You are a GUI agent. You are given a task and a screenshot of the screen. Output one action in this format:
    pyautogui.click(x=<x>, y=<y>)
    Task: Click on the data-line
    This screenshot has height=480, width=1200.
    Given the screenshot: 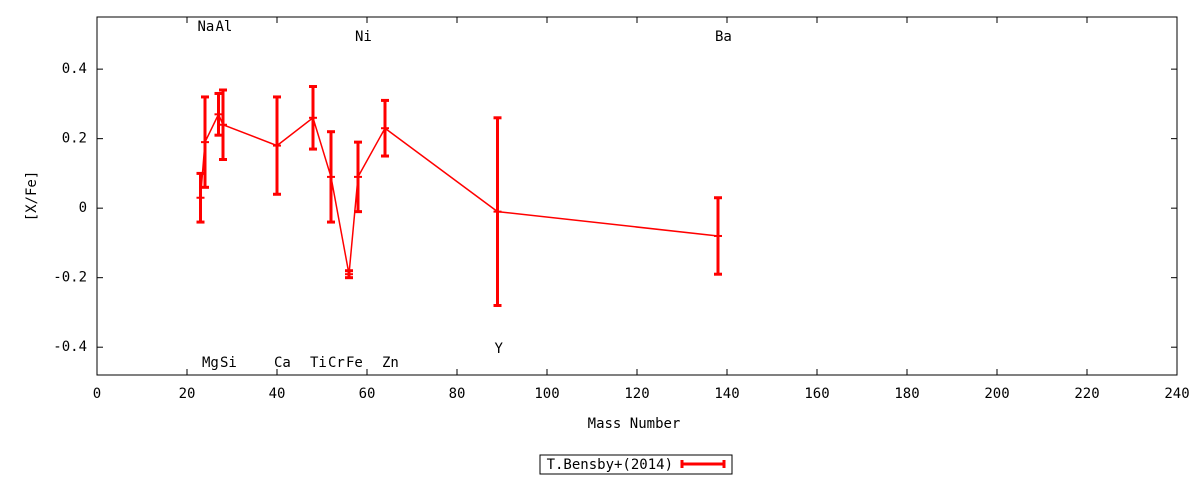 What is the action you would take?
    pyautogui.click(x=459, y=193)
    